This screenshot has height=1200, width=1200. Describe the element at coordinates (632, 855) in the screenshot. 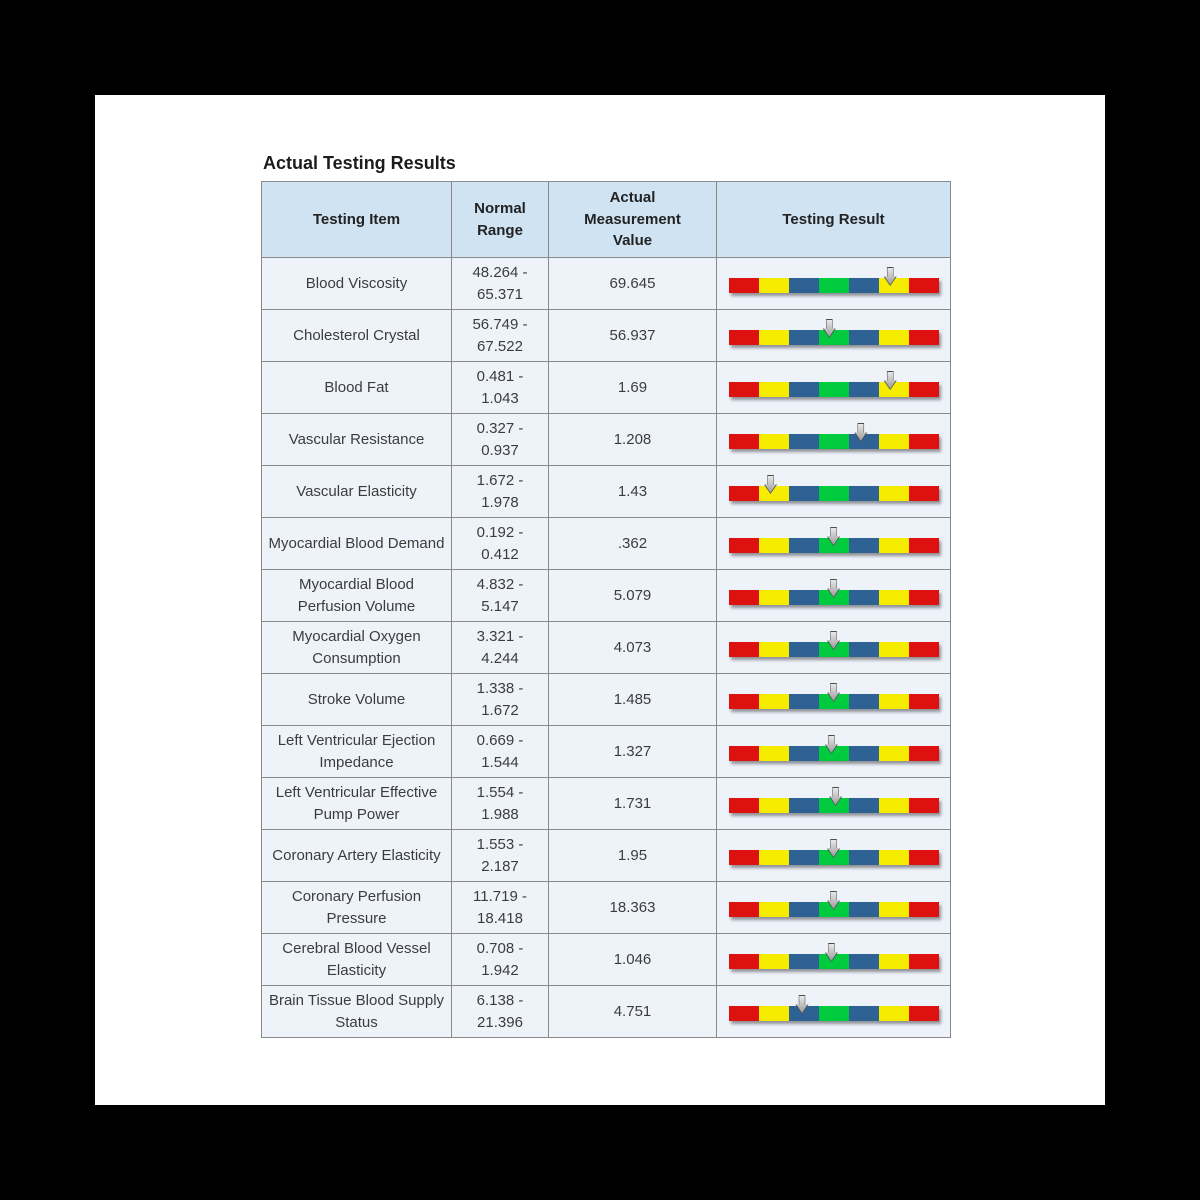

I see `measurement-value-cell: 1.95` at that location.